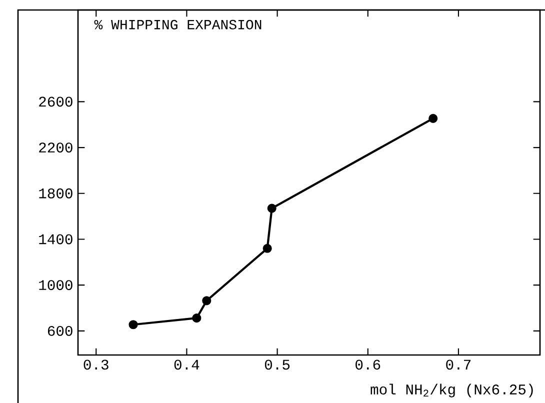 The height and width of the screenshot is (403, 545). Describe the element at coordinates (55, 239) in the screenshot. I see `y-tick-label: 1400` at that location.